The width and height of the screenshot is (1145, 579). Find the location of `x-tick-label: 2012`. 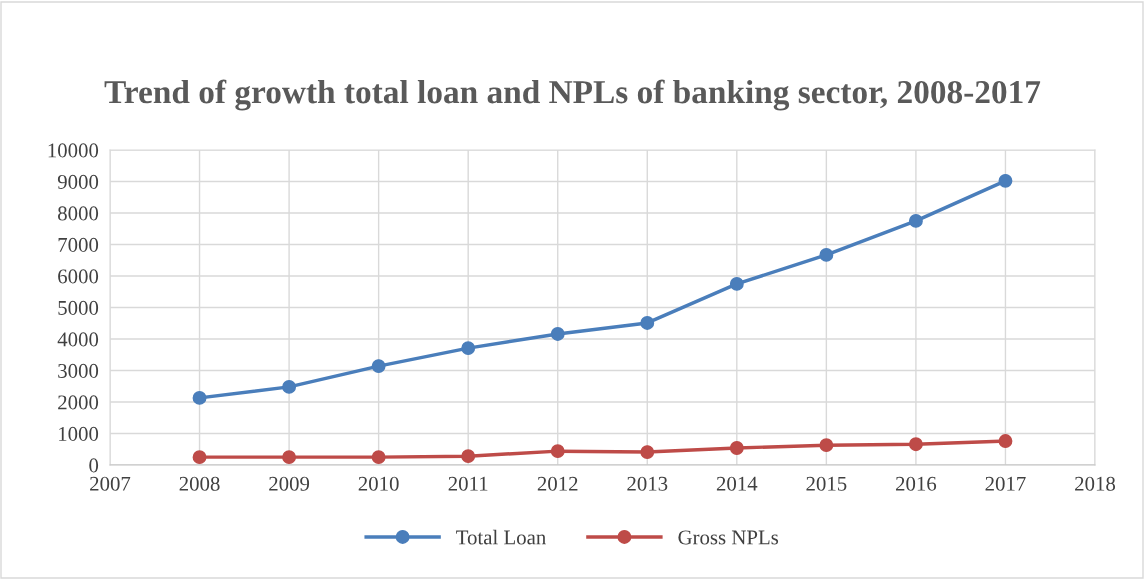

x-tick-label: 2012 is located at coordinates (557, 483).